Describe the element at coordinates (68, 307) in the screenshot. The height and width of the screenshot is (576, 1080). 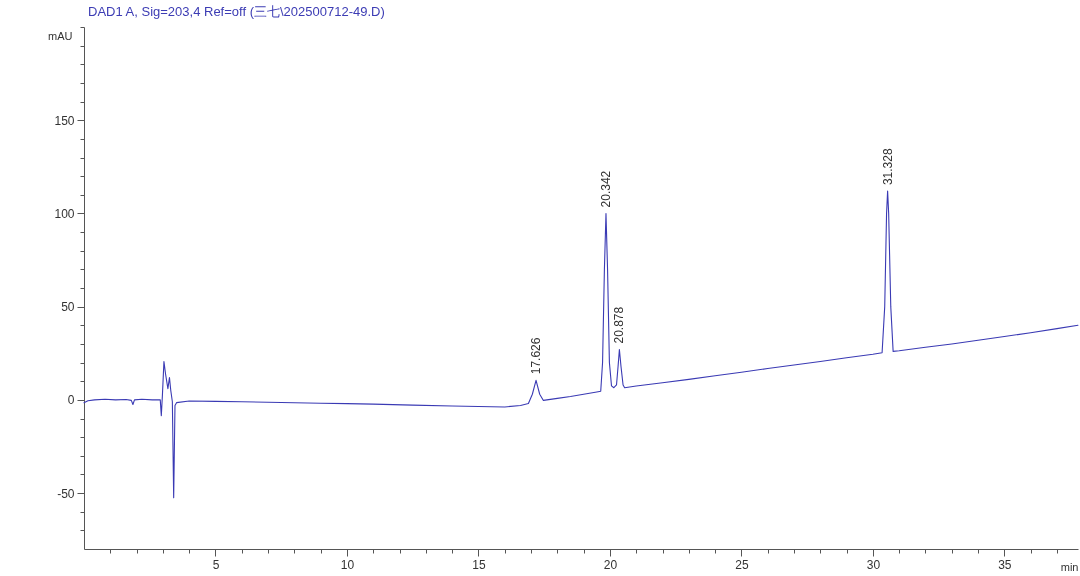
I see `y-tick-label: 50` at that location.